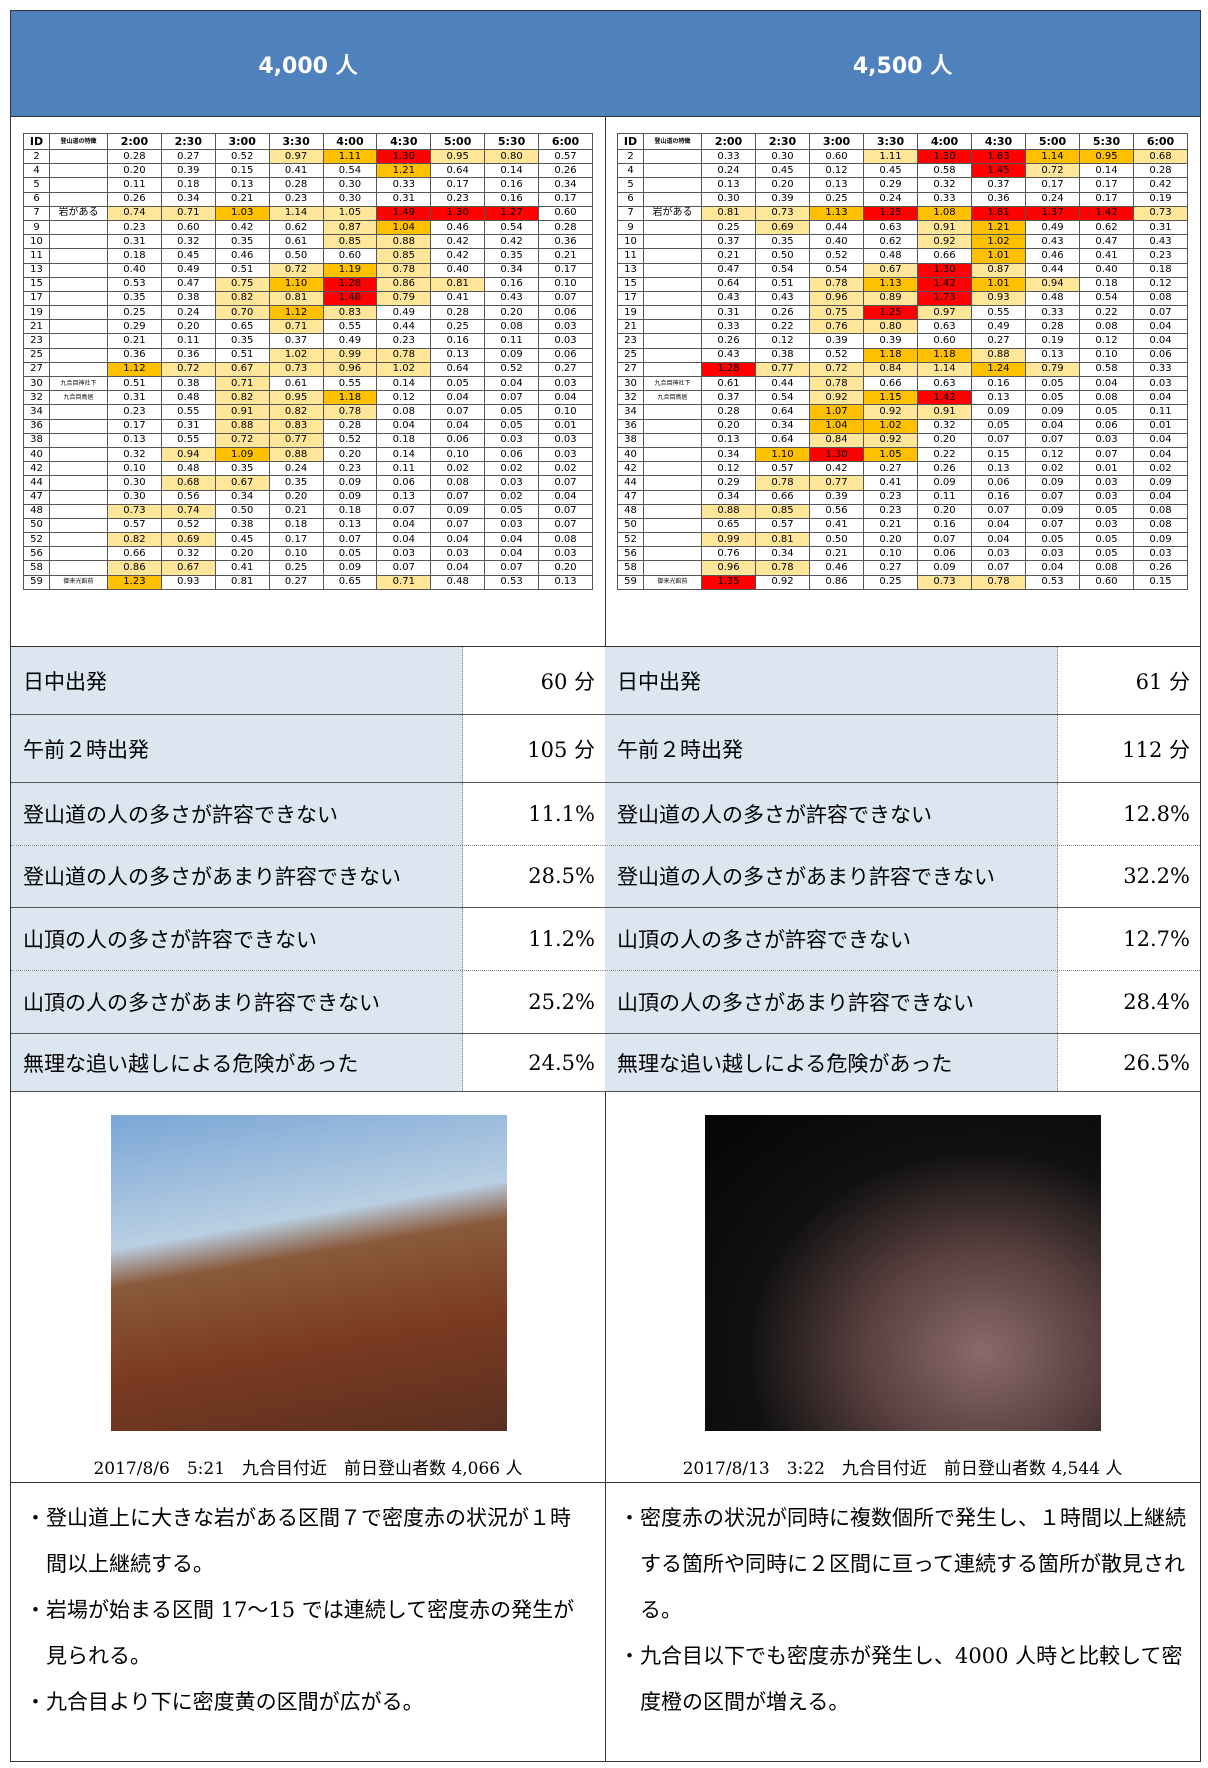 The width and height of the screenshot is (1208, 1768). What do you see at coordinates (890, 469) in the screenshot?
I see `density-value: 0.27` at bounding box center [890, 469].